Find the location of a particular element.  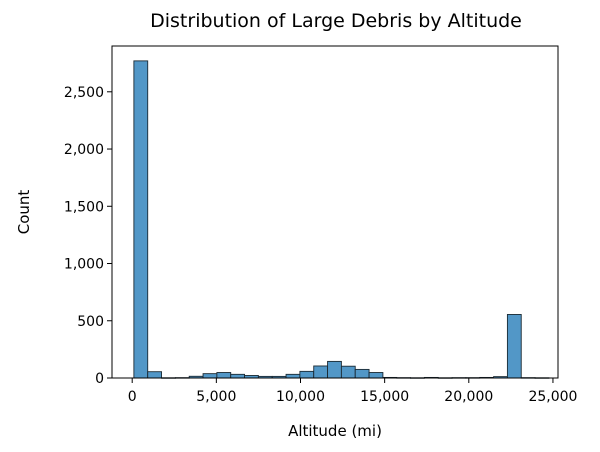

y-tick-label: 2,000 is located at coordinates (84, 150).